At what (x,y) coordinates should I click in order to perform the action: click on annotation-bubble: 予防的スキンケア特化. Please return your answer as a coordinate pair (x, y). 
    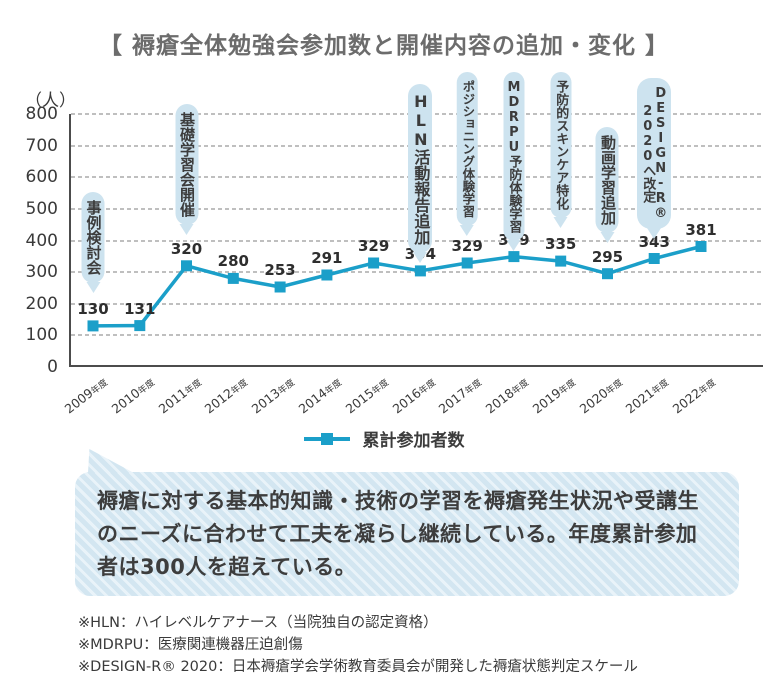
    Looking at the image, I should click on (561, 150).